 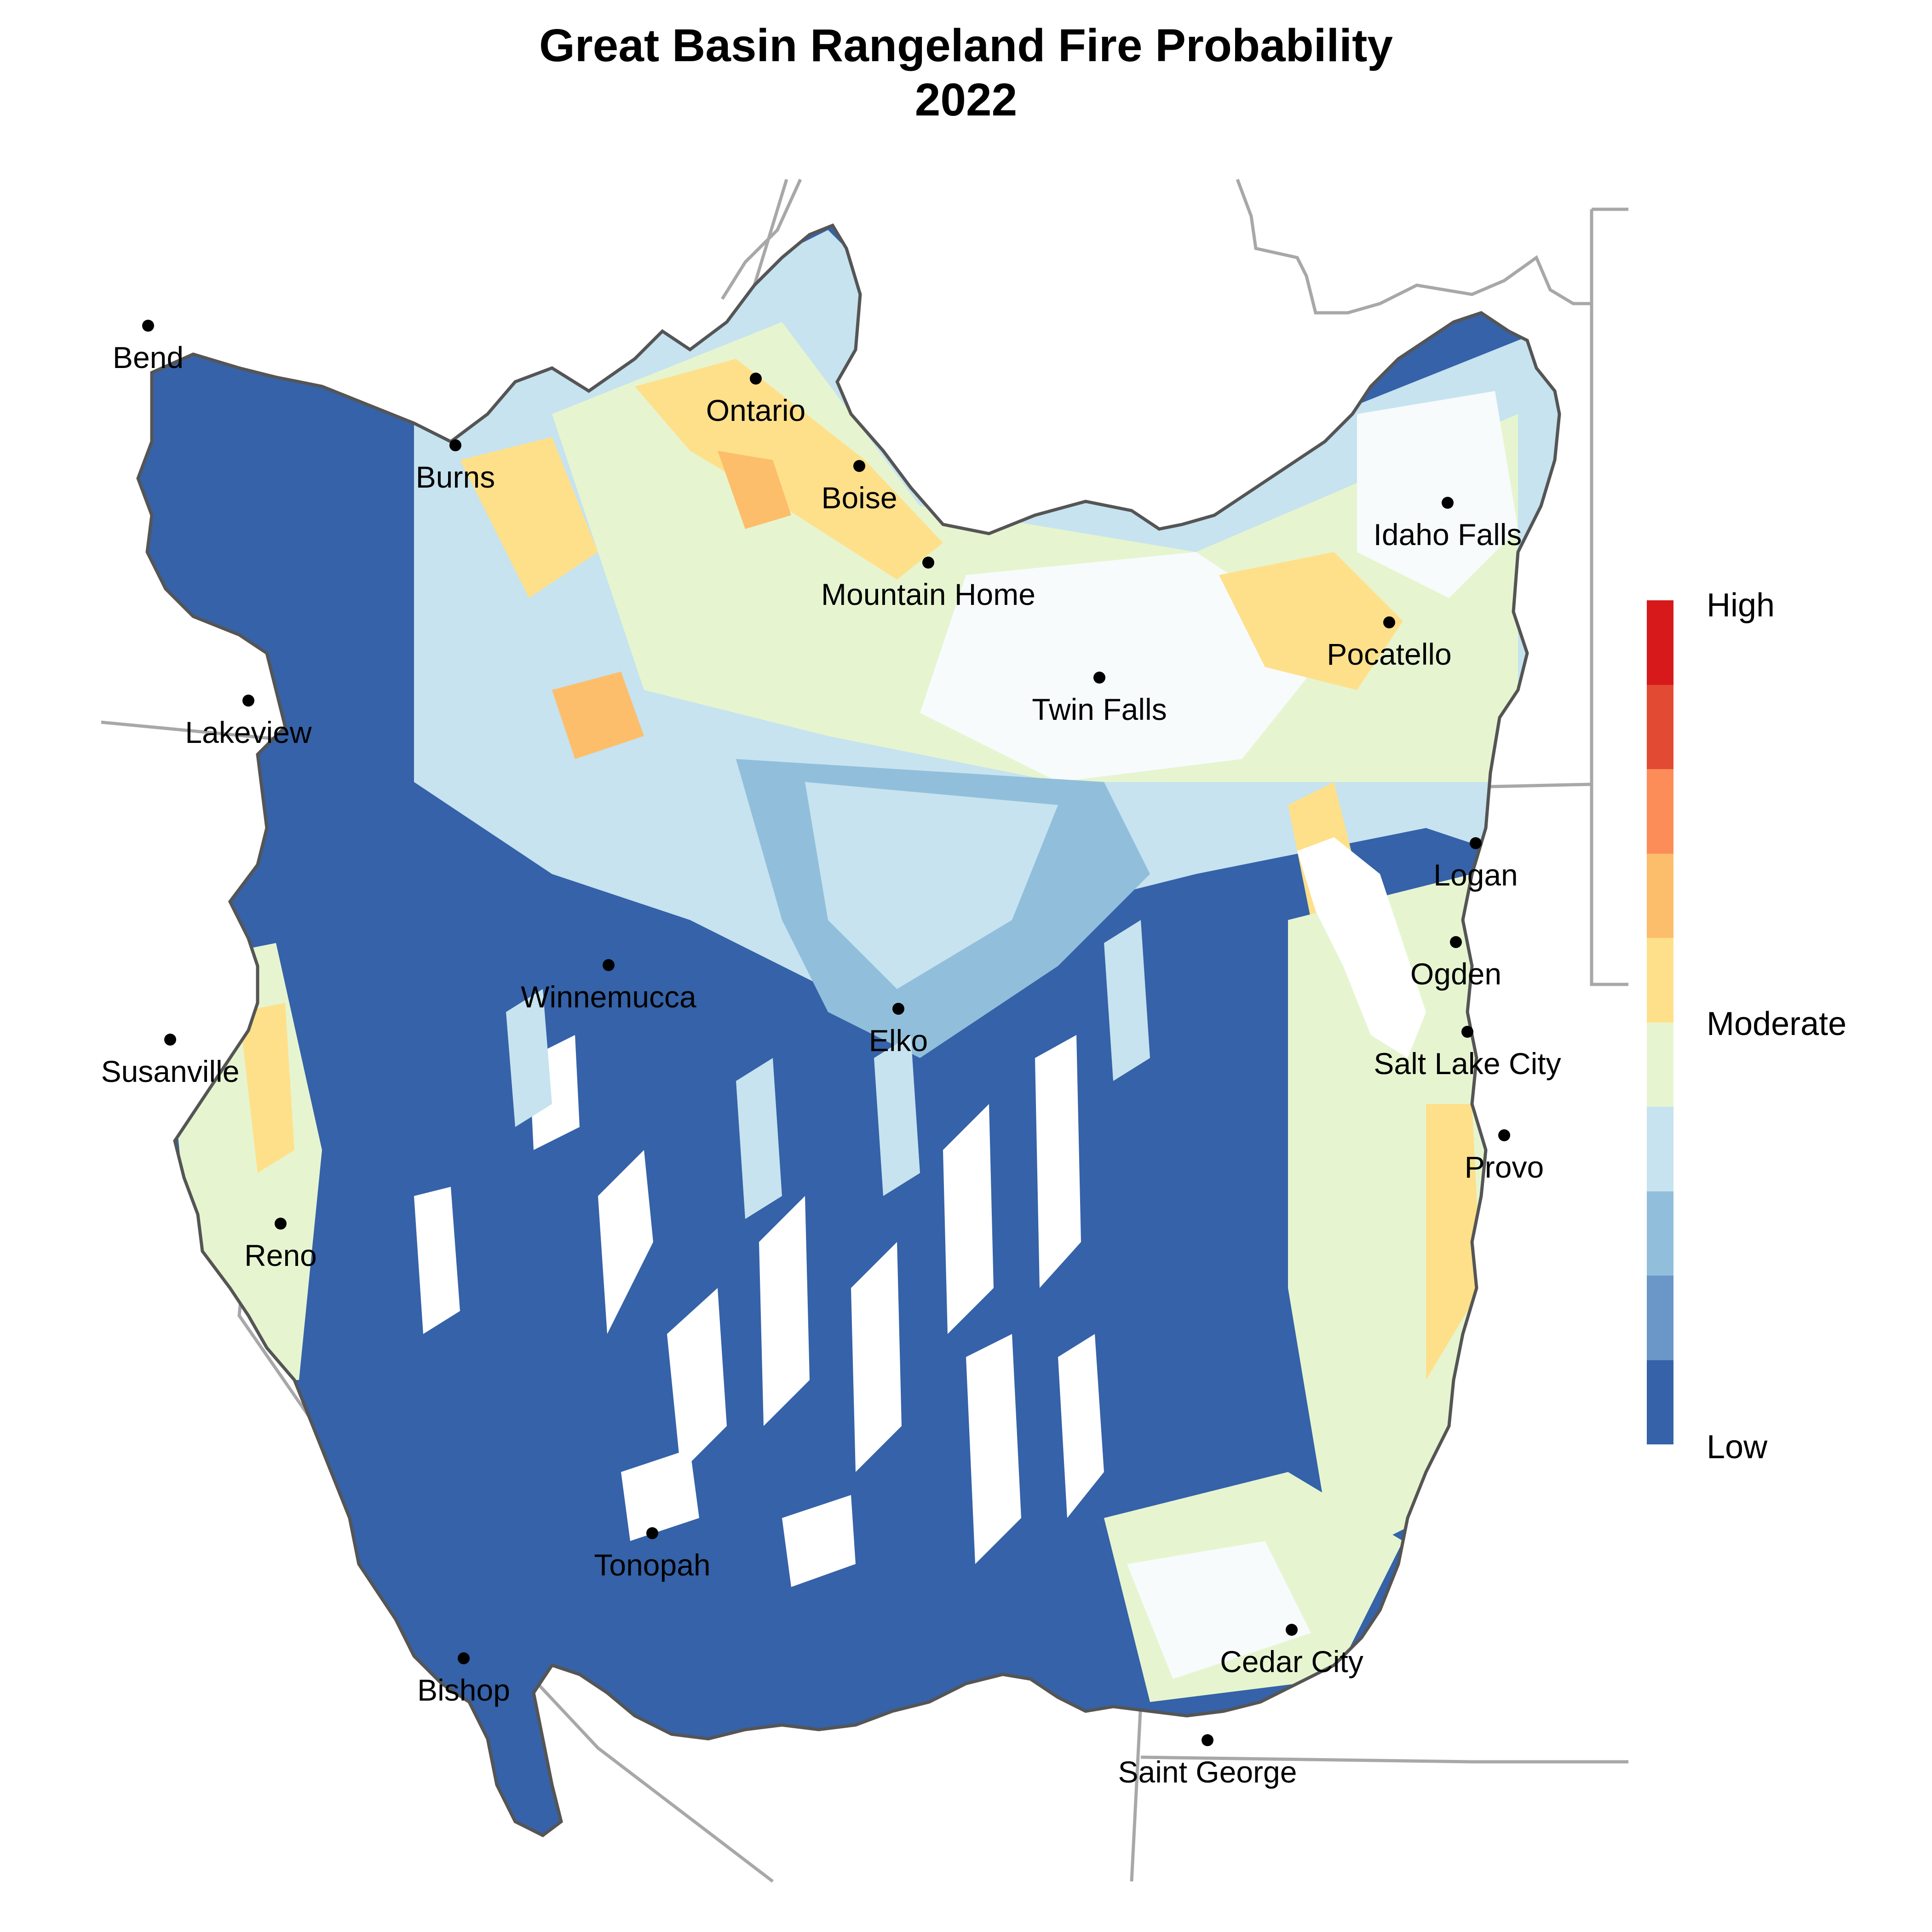 What do you see at coordinates (248, 732) in the screenshot?
I see `city-label-lakeview: Lakeview` at bounding box center [248, 732].